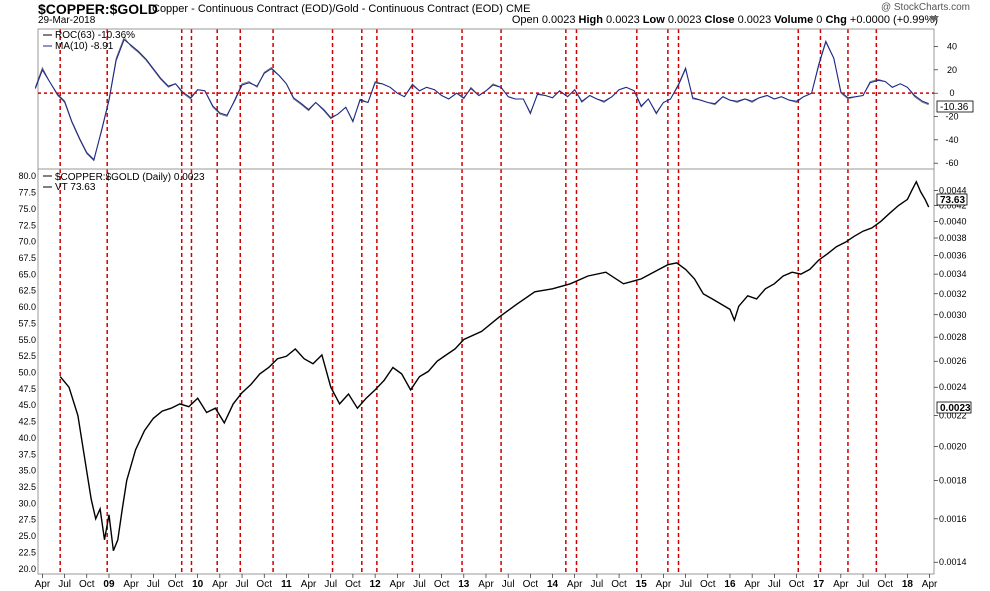  I want to click on vt-ytick-label: 57.5, so click(27, 323).